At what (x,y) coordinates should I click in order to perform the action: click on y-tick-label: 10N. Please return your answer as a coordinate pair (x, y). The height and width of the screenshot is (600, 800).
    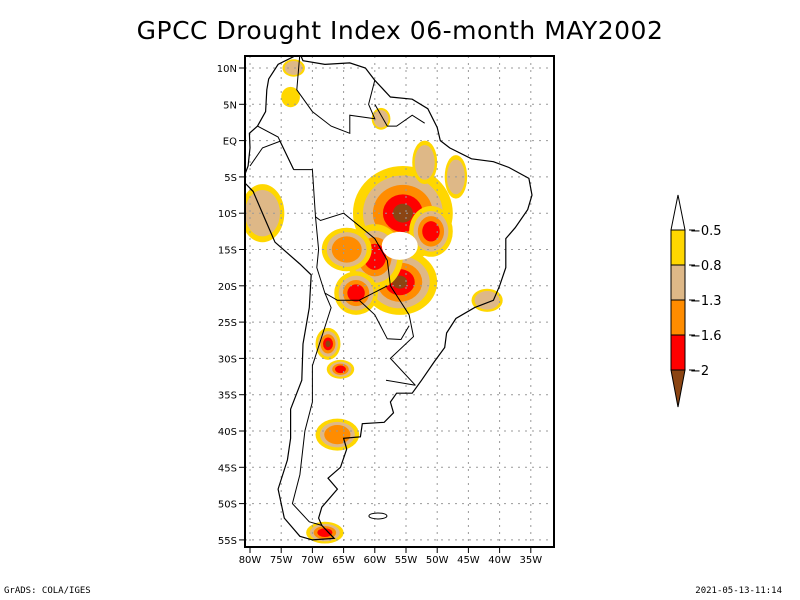
    Looking at the image, I should click on (227, 69).